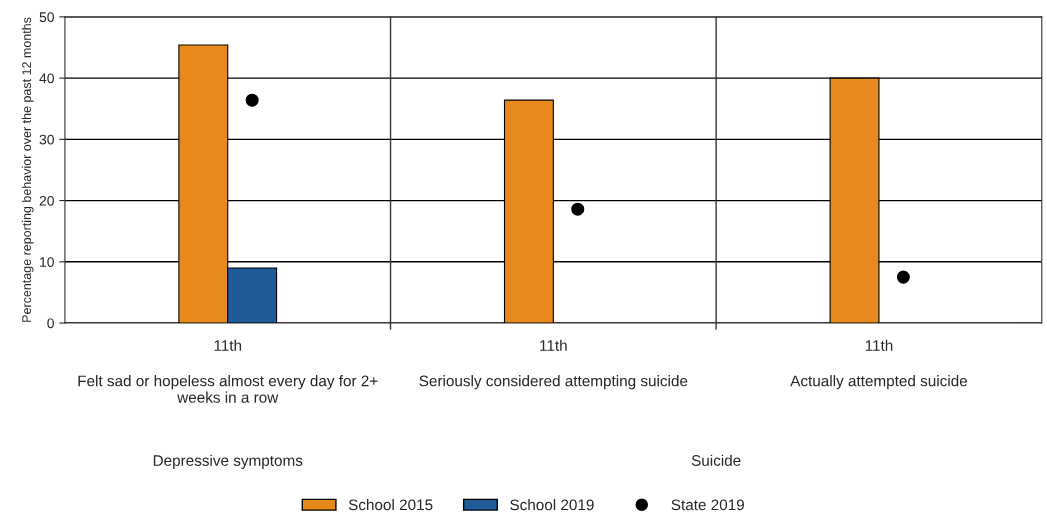 The image size is (1047, 527). What do you see at coordinates (46, 139) in the screenshot?
I see `y-tick-label: 30` at bounding box center [46, 139].